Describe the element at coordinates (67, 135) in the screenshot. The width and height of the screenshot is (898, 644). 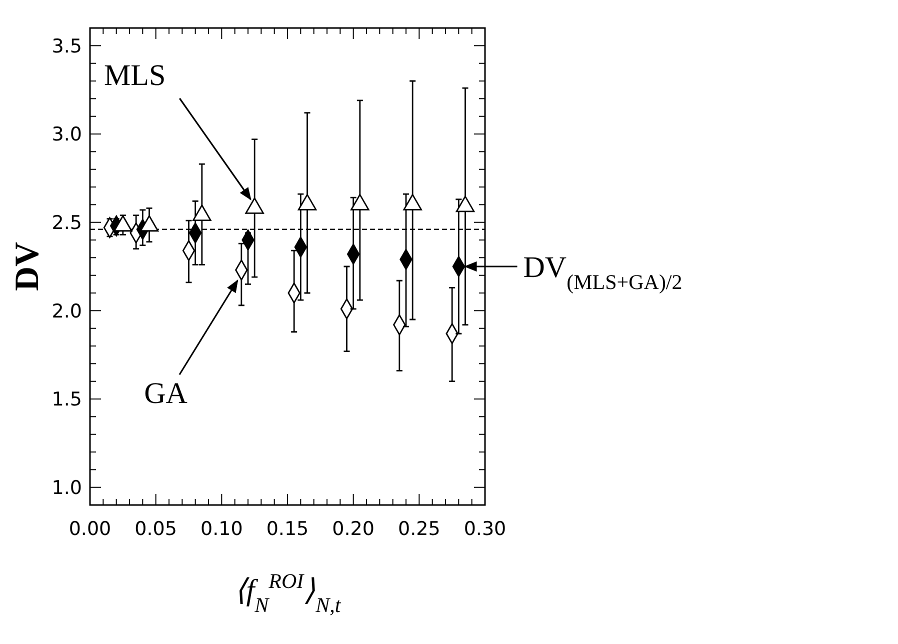
I see `y-tick-label: 3.0` at that location.